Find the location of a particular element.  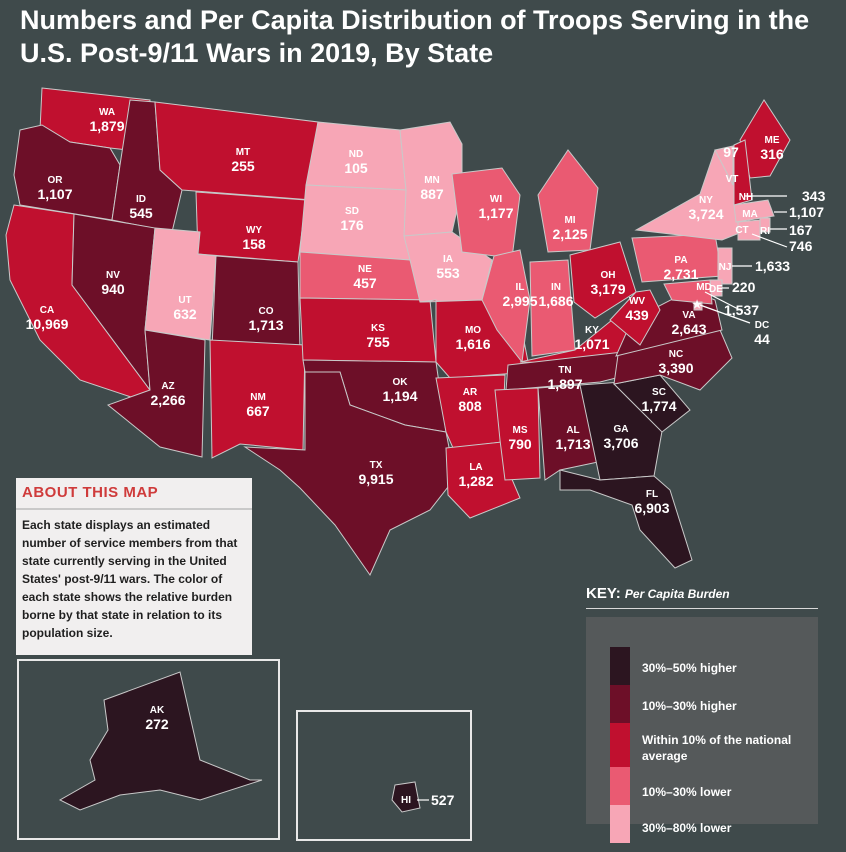

state-abbr-nj: NJ is located at coordinates (725, 267).